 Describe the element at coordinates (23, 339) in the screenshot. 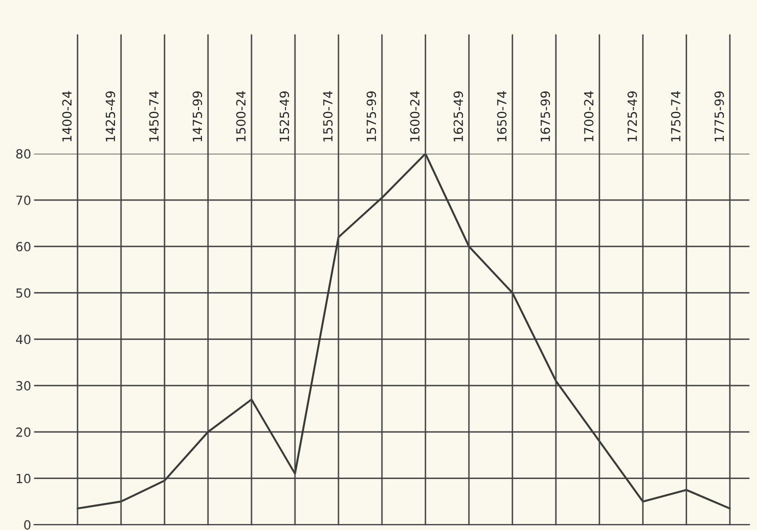

I see `y-tick-label: 40` at that location.